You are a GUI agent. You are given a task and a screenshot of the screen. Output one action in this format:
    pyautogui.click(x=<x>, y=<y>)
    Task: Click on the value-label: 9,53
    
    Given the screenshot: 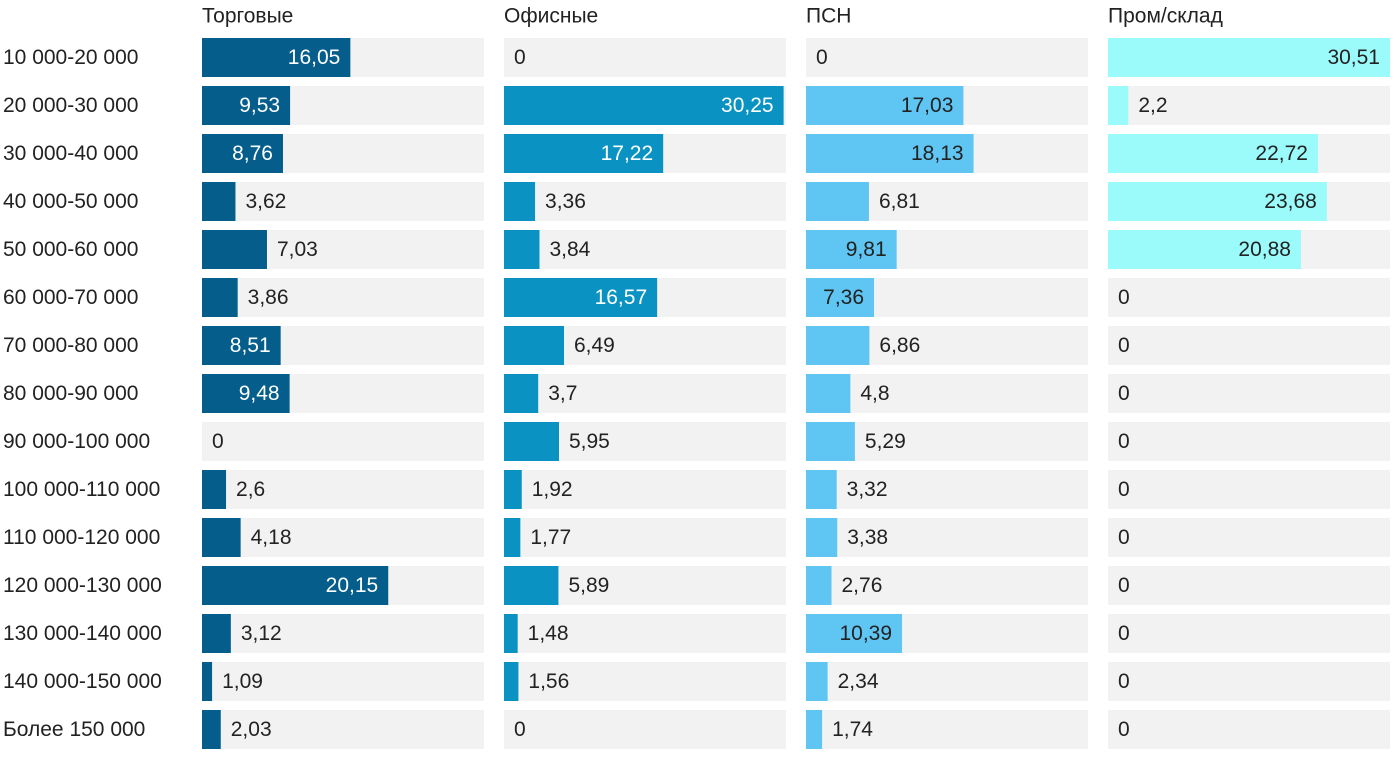 What is the action you would take?
    pyautogui.click(x=259, y=105)
    